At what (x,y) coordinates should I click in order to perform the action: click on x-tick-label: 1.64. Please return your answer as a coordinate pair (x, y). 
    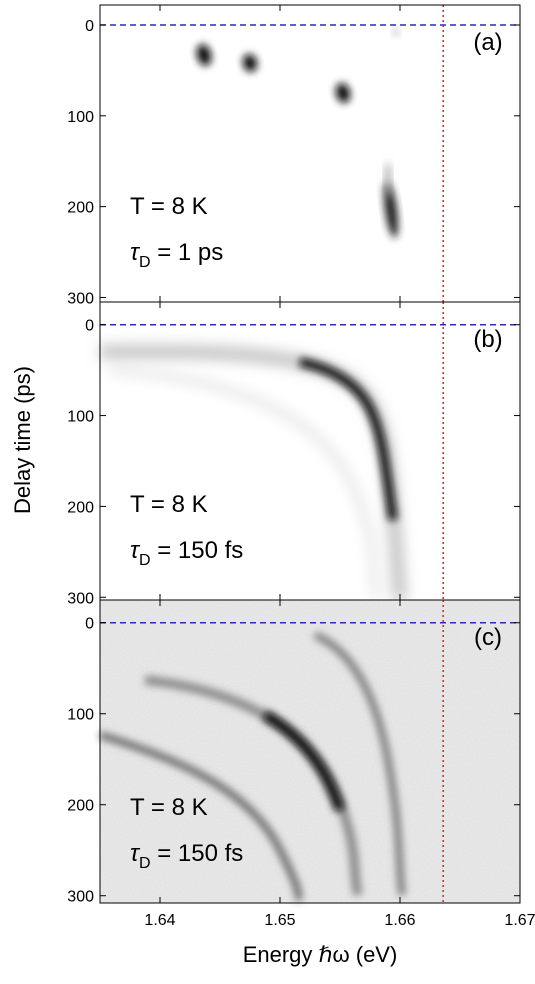
    Looking at the image, I should click on (159, 920).